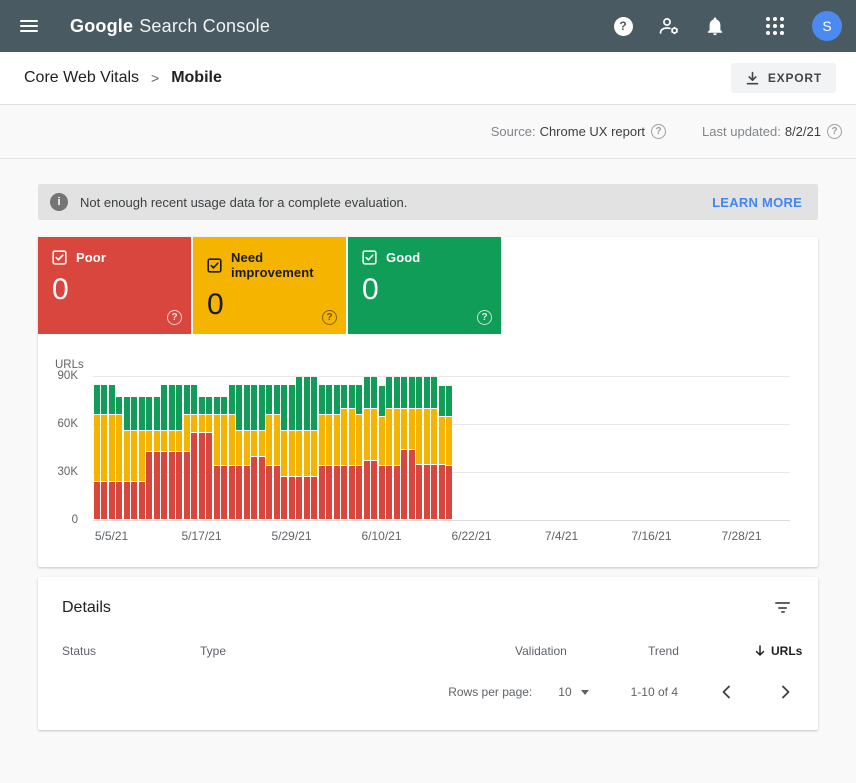  Describe the element at coordinates (663, 651) in the screenshot. I see `column-trend: Trend` at that location.